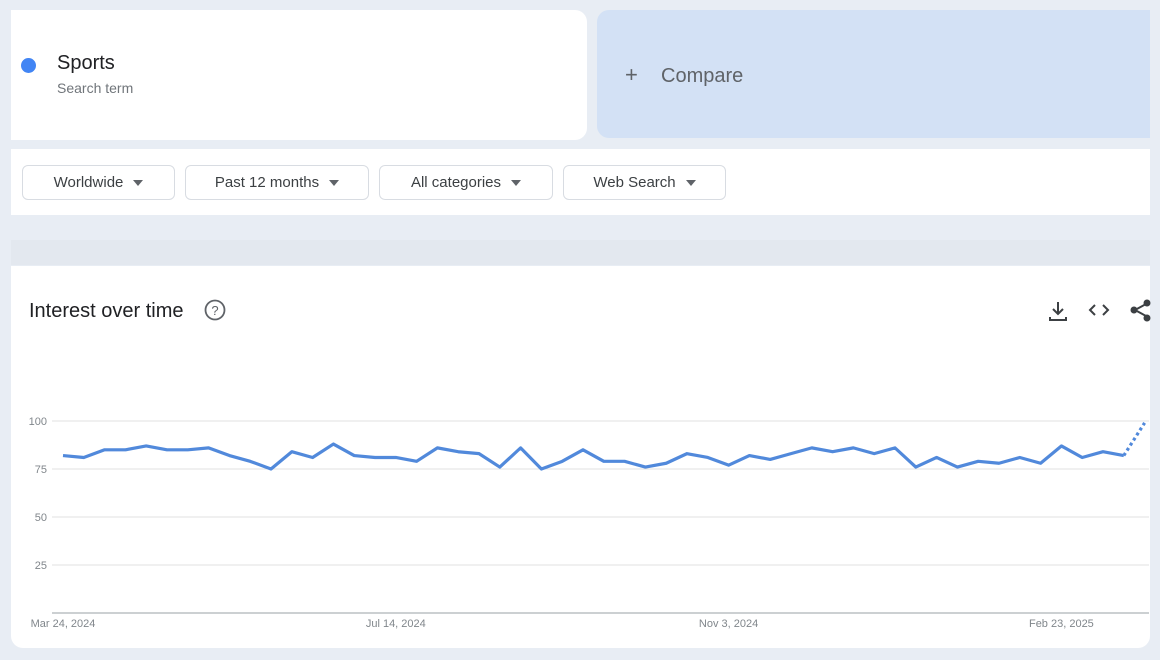 This screenshot has height=660, width=1160. I want to click on term-dot, so click(28, 65).